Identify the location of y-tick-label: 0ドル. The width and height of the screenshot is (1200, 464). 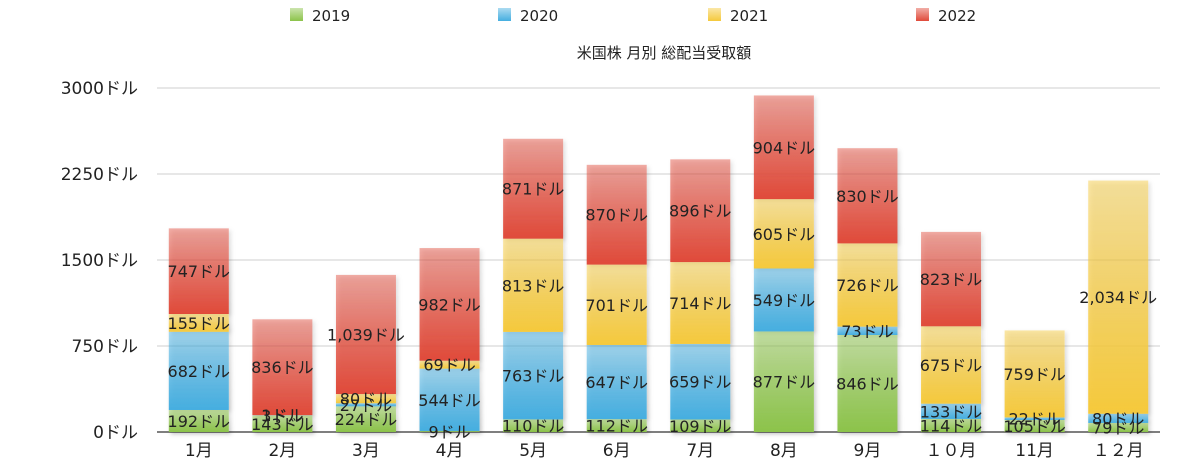
(115, 433).